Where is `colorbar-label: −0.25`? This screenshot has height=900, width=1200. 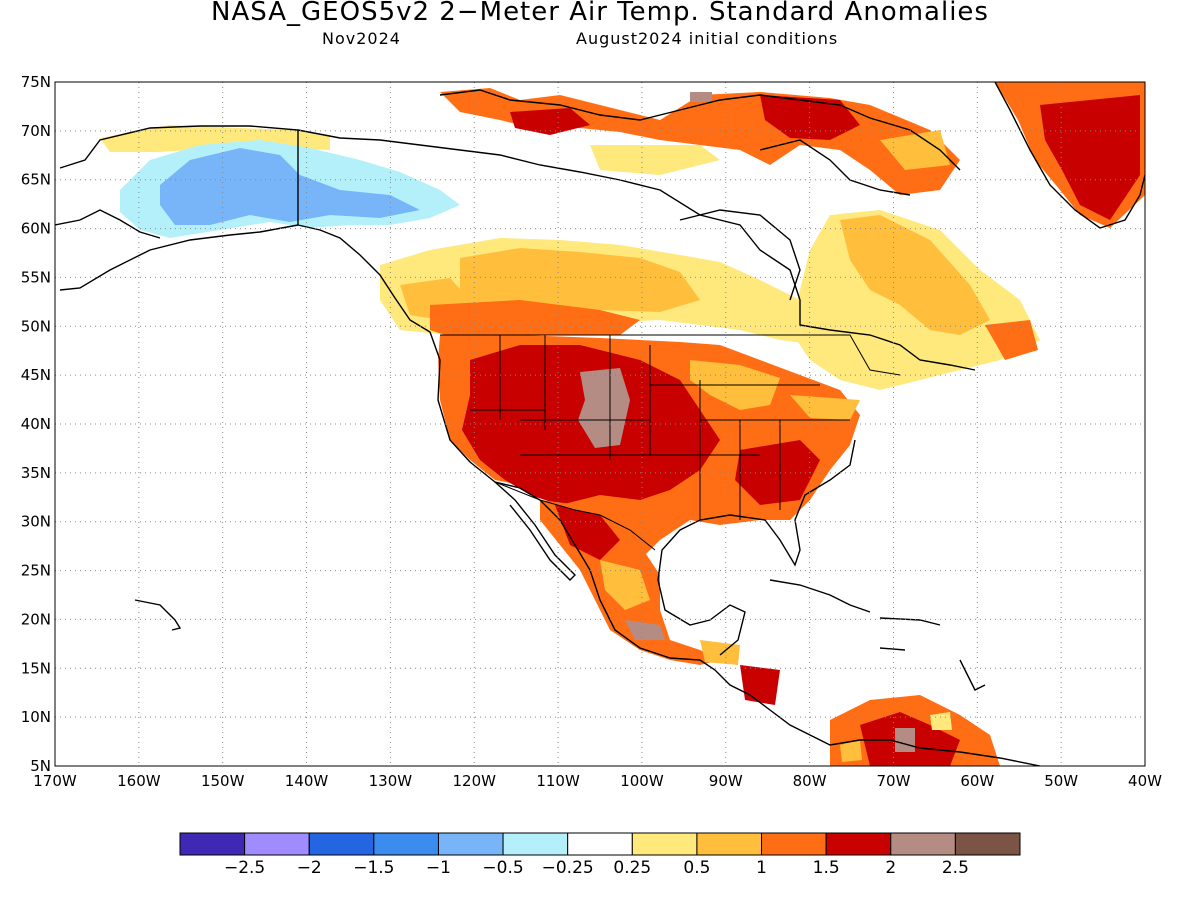
colorbar-label: −0.25 is located at coordinates (568, 868).